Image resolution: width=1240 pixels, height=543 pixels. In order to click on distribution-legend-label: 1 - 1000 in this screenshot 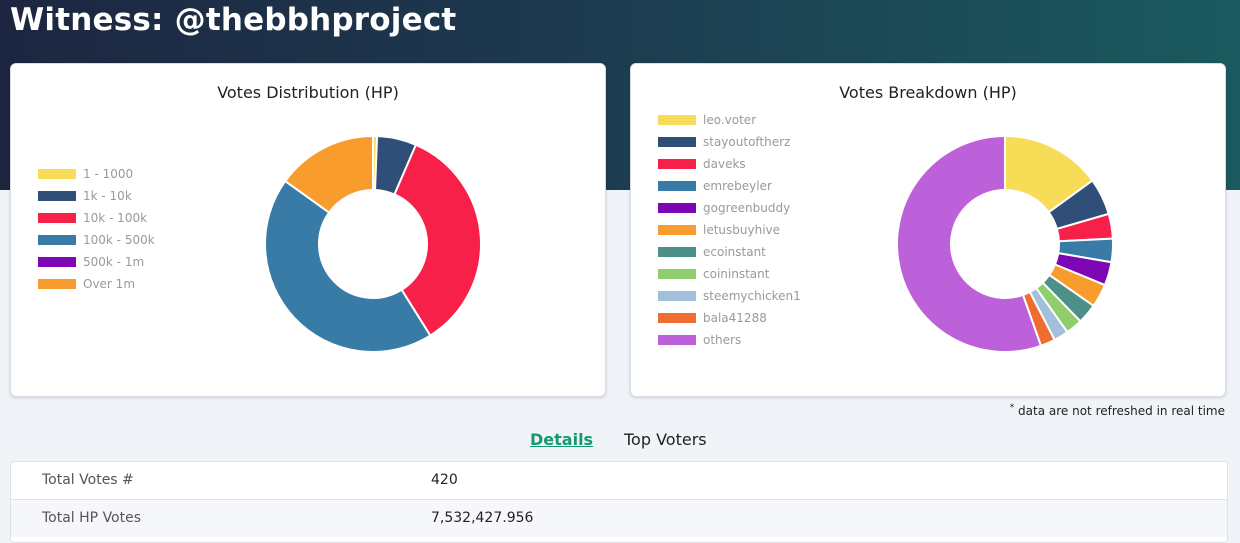, I will do `click(108, 174)`.